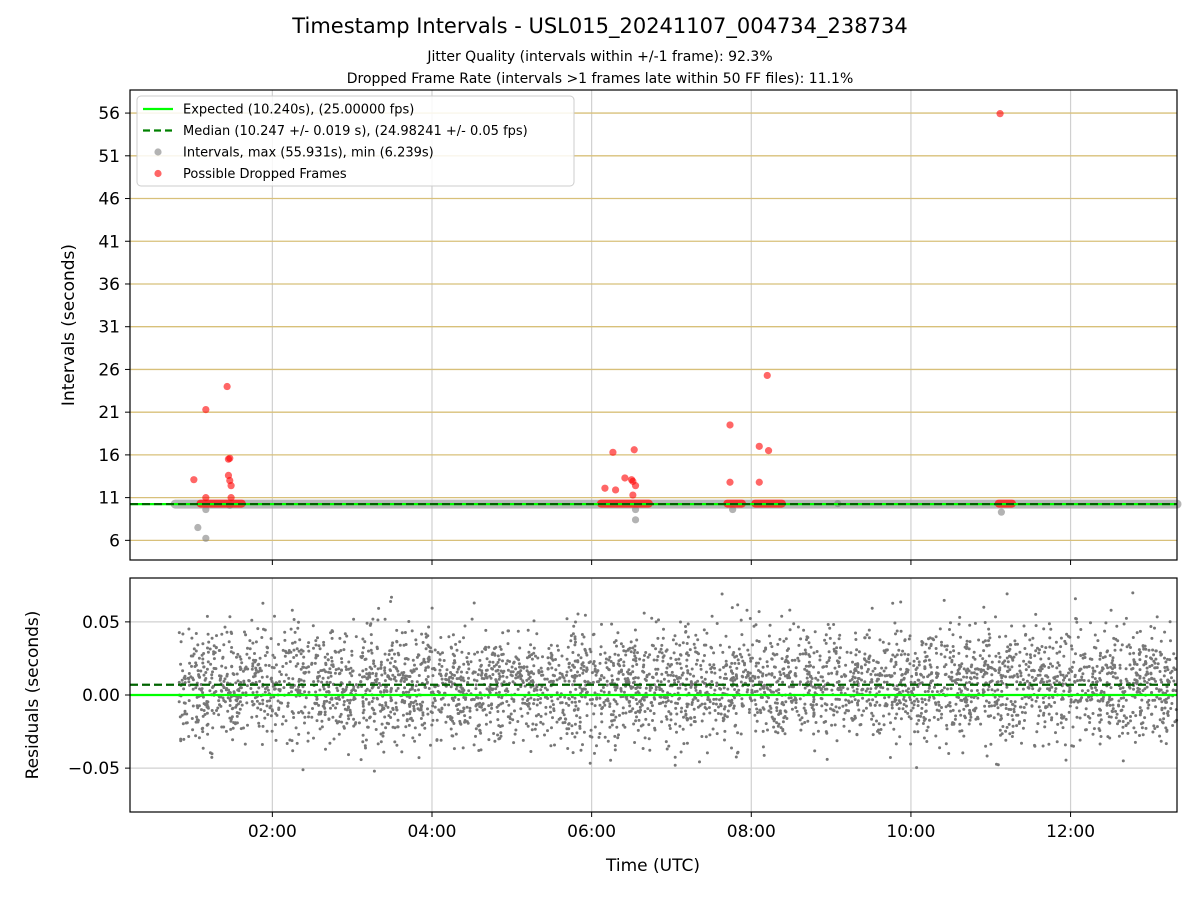 This screenshot has width=1200, height=900. Describe the element at coordinates (355, 141) in the screenshot. I see `legend-box` at that location.